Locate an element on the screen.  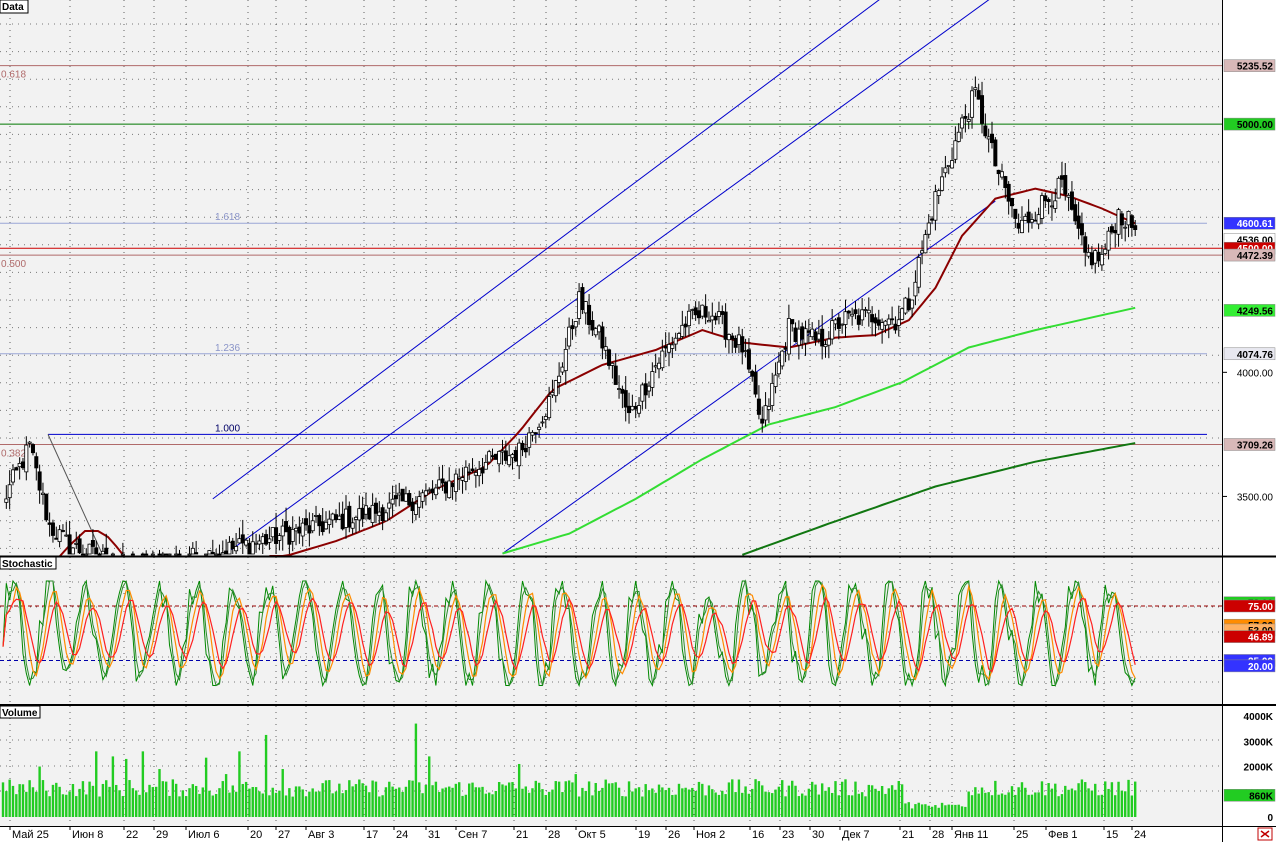
price-marker-label: 4074.76 is located at coordinates (1255, 355).